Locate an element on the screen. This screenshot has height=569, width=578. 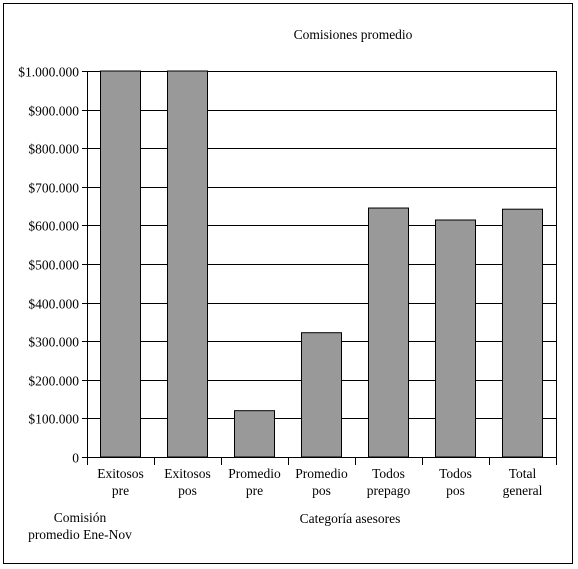
chart-title: Comisiones promedio is located at coordinates (353, 34).